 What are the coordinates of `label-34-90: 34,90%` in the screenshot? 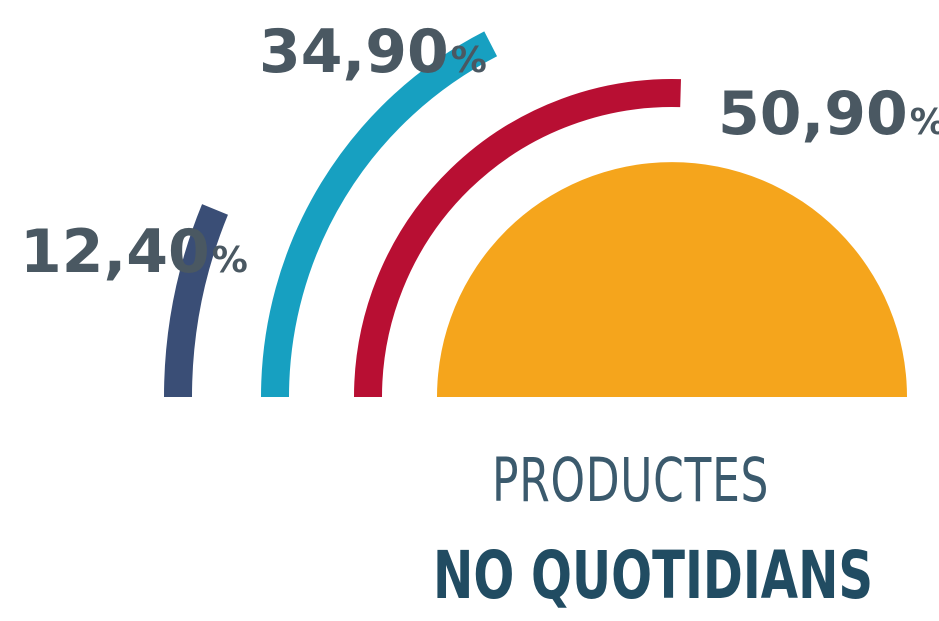 It's located at (373, 52).